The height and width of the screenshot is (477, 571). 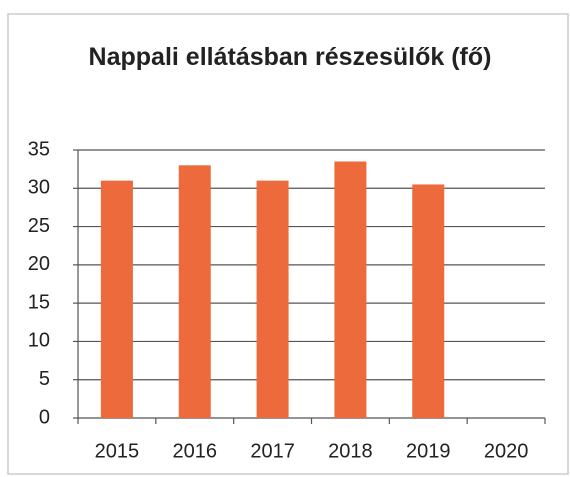 What do you see at coordinates (428, 451) in the screenshot?
I see `x-tick-label: 2019` at bounding box center [428, 451].